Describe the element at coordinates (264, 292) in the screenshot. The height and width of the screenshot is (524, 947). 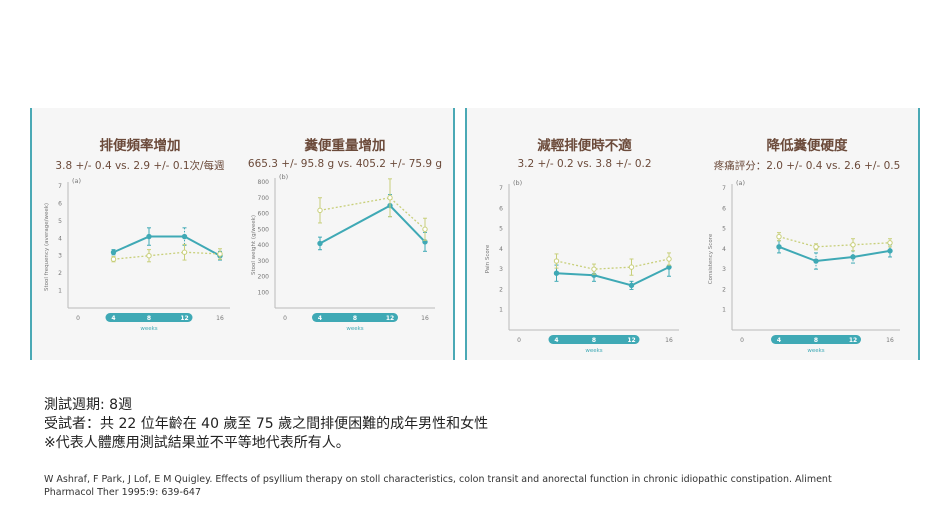
I see `y-tick-label: 100` at that location.